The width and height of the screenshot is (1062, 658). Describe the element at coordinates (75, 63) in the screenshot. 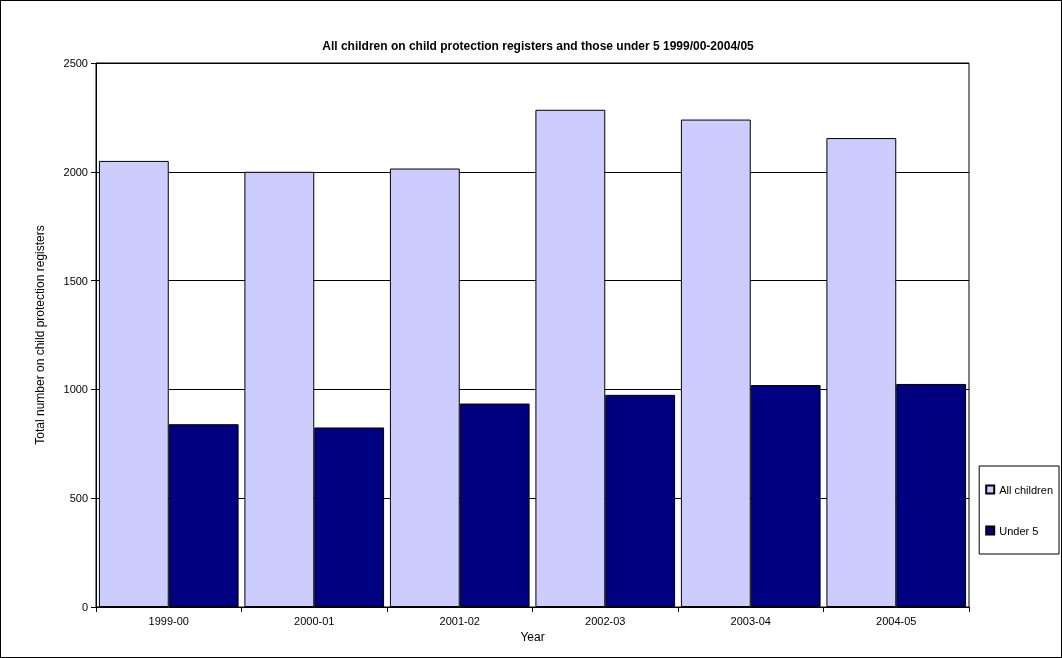

I see `y-tick-label: 2500` at that location.